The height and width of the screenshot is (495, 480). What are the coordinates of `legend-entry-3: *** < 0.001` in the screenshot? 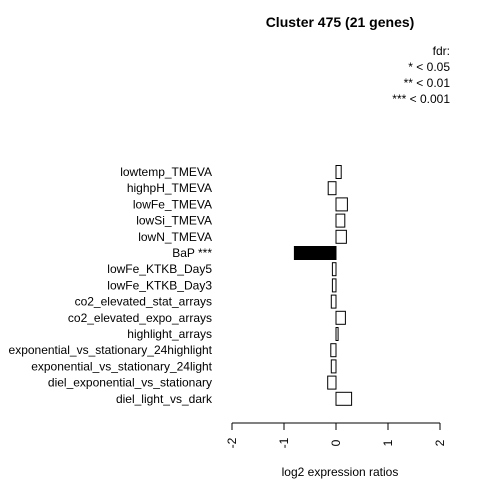 It's located at (421, 99).